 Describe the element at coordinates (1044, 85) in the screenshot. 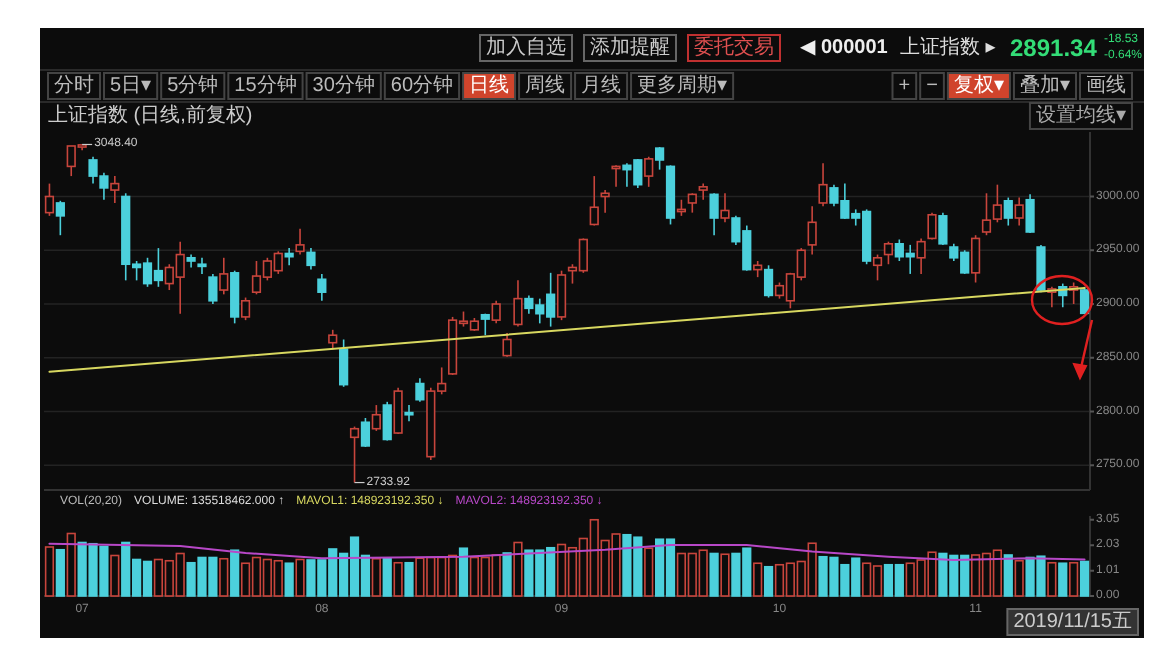

I see `text: 叠加▾` at that location.